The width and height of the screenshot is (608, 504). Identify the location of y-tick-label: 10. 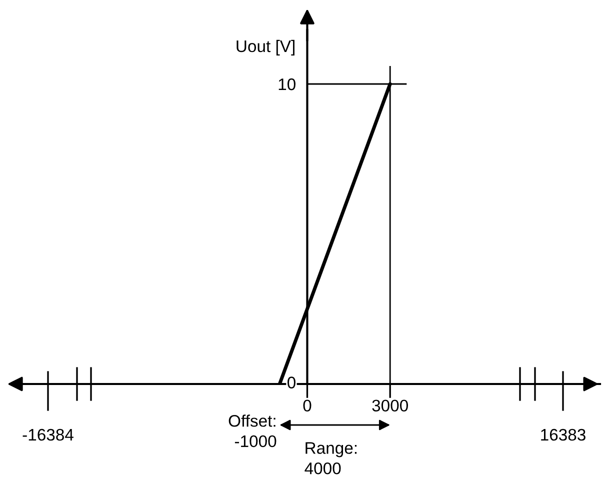
(287, 84).